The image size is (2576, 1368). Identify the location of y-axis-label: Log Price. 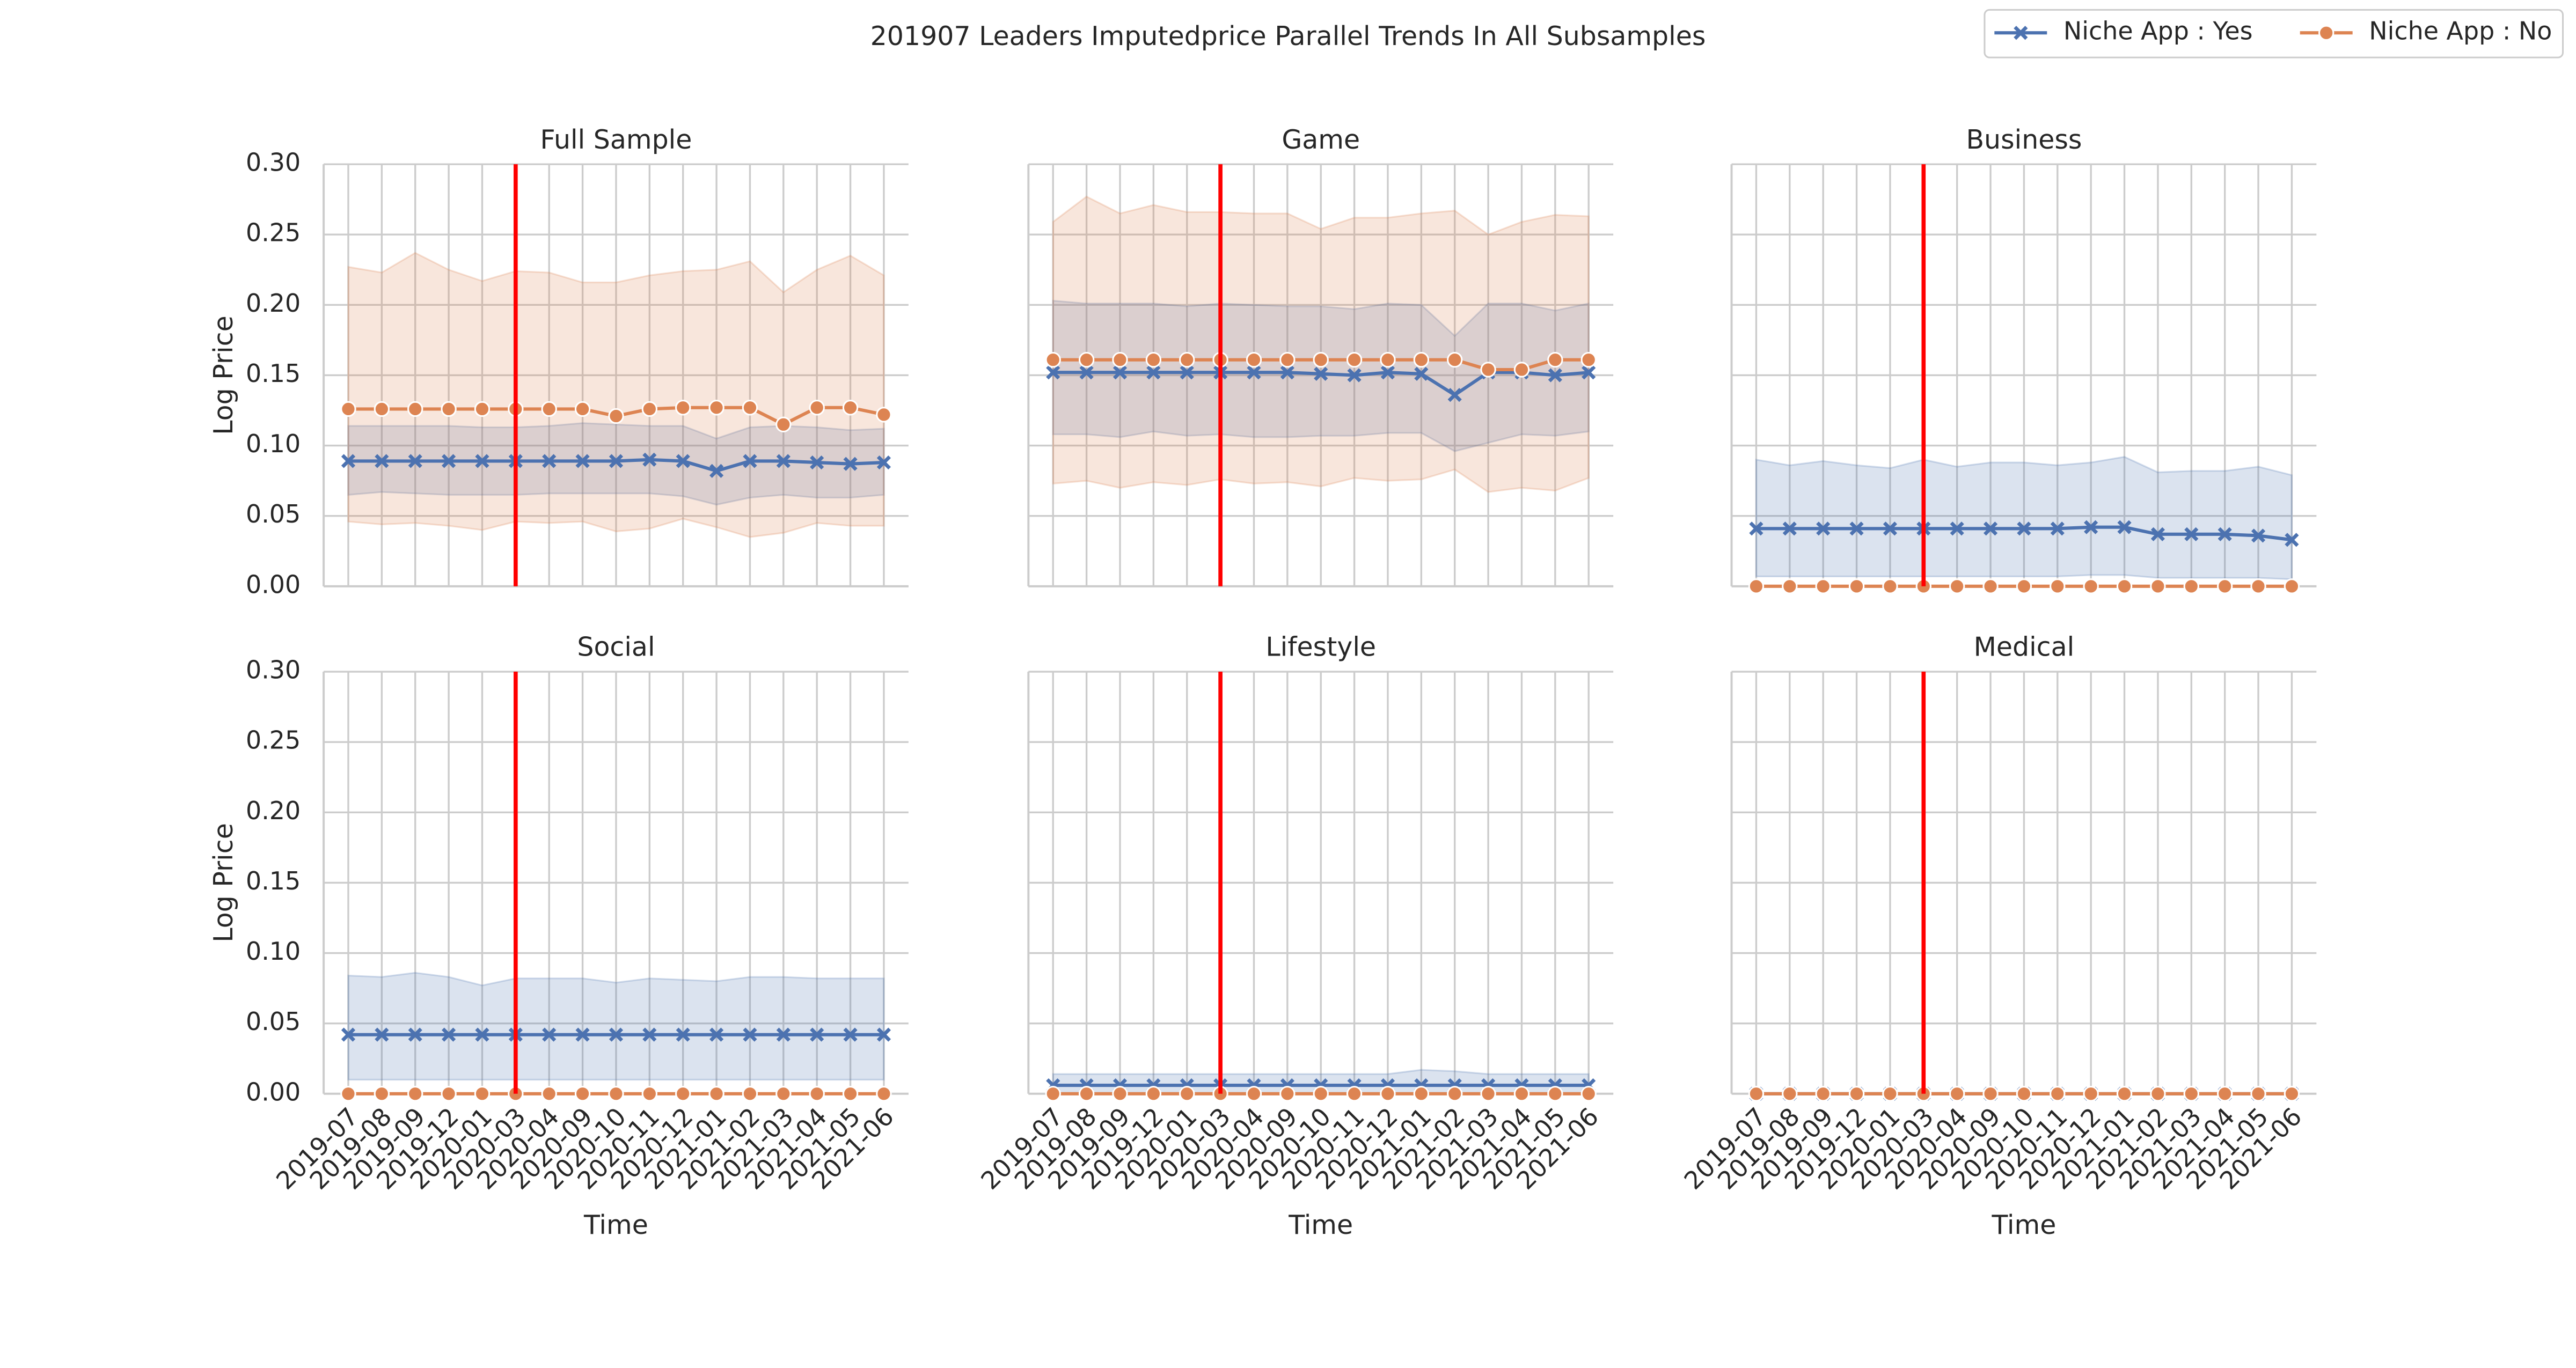
(223, 883).